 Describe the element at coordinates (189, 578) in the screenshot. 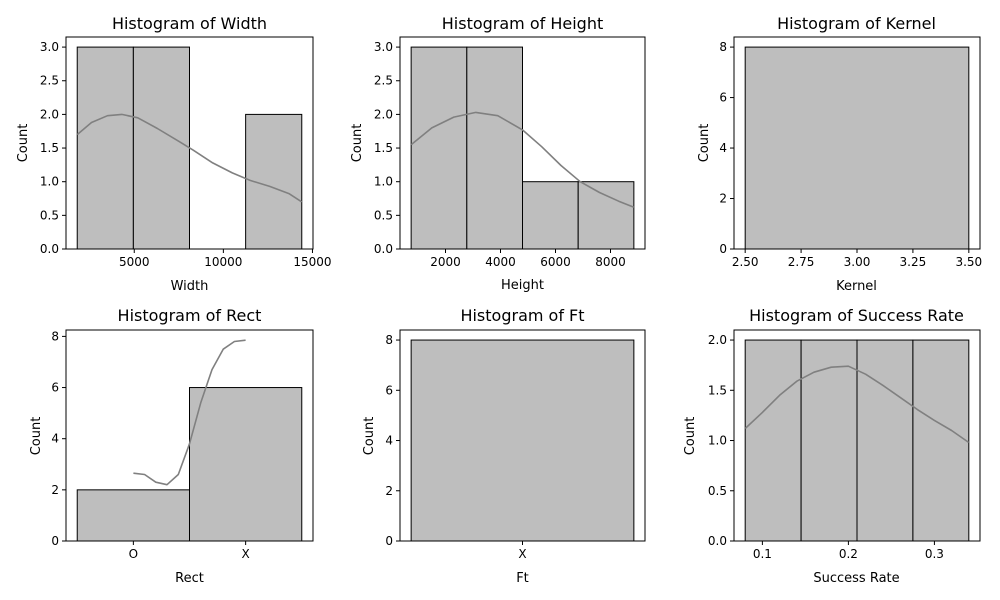

I see `x-axis-label: Rect` at that location.